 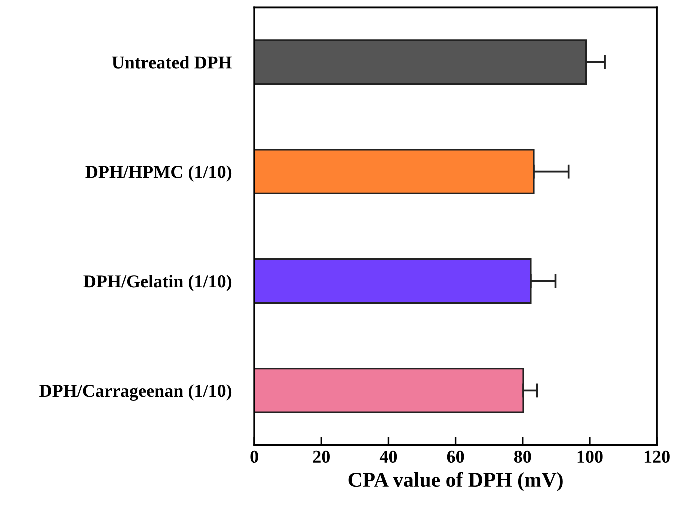 I want to click on x-tick-label: 80, so click(x=523, y=457).